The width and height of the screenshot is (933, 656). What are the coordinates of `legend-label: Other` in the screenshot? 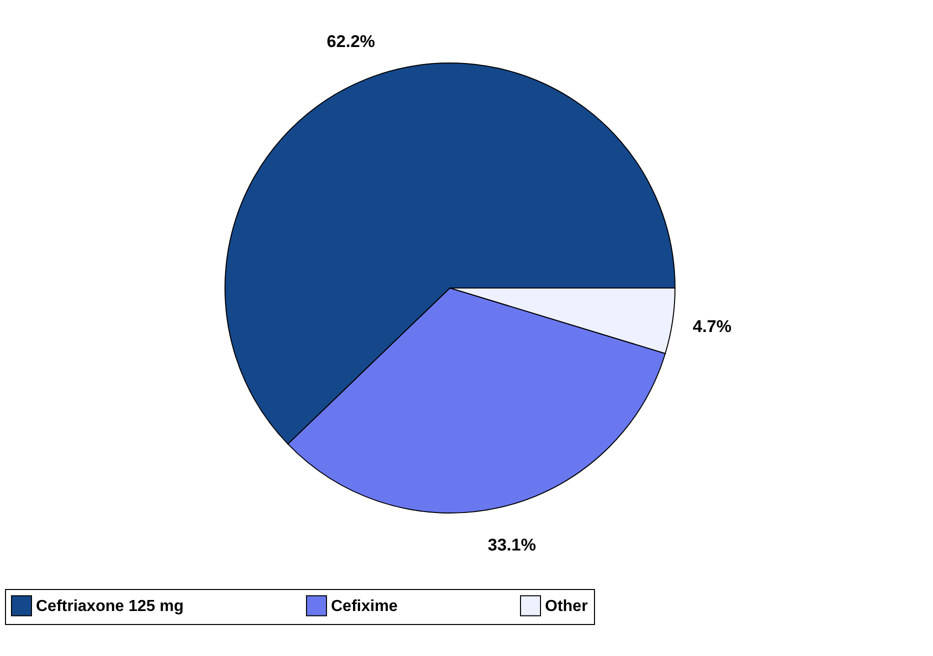 It's located at (566, 606).